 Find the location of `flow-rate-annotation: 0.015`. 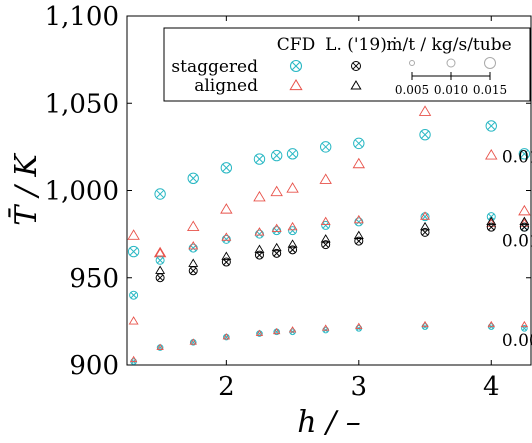

flow-rate-annotation: 0.015 is located at coordinates (517, 158).